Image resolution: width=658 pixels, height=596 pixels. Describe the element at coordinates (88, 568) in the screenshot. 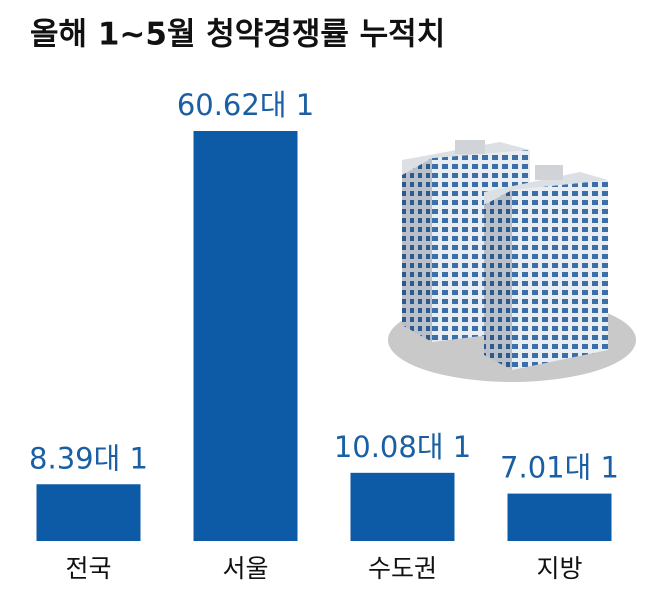

I see `x-tick-label: 전국` at that location.